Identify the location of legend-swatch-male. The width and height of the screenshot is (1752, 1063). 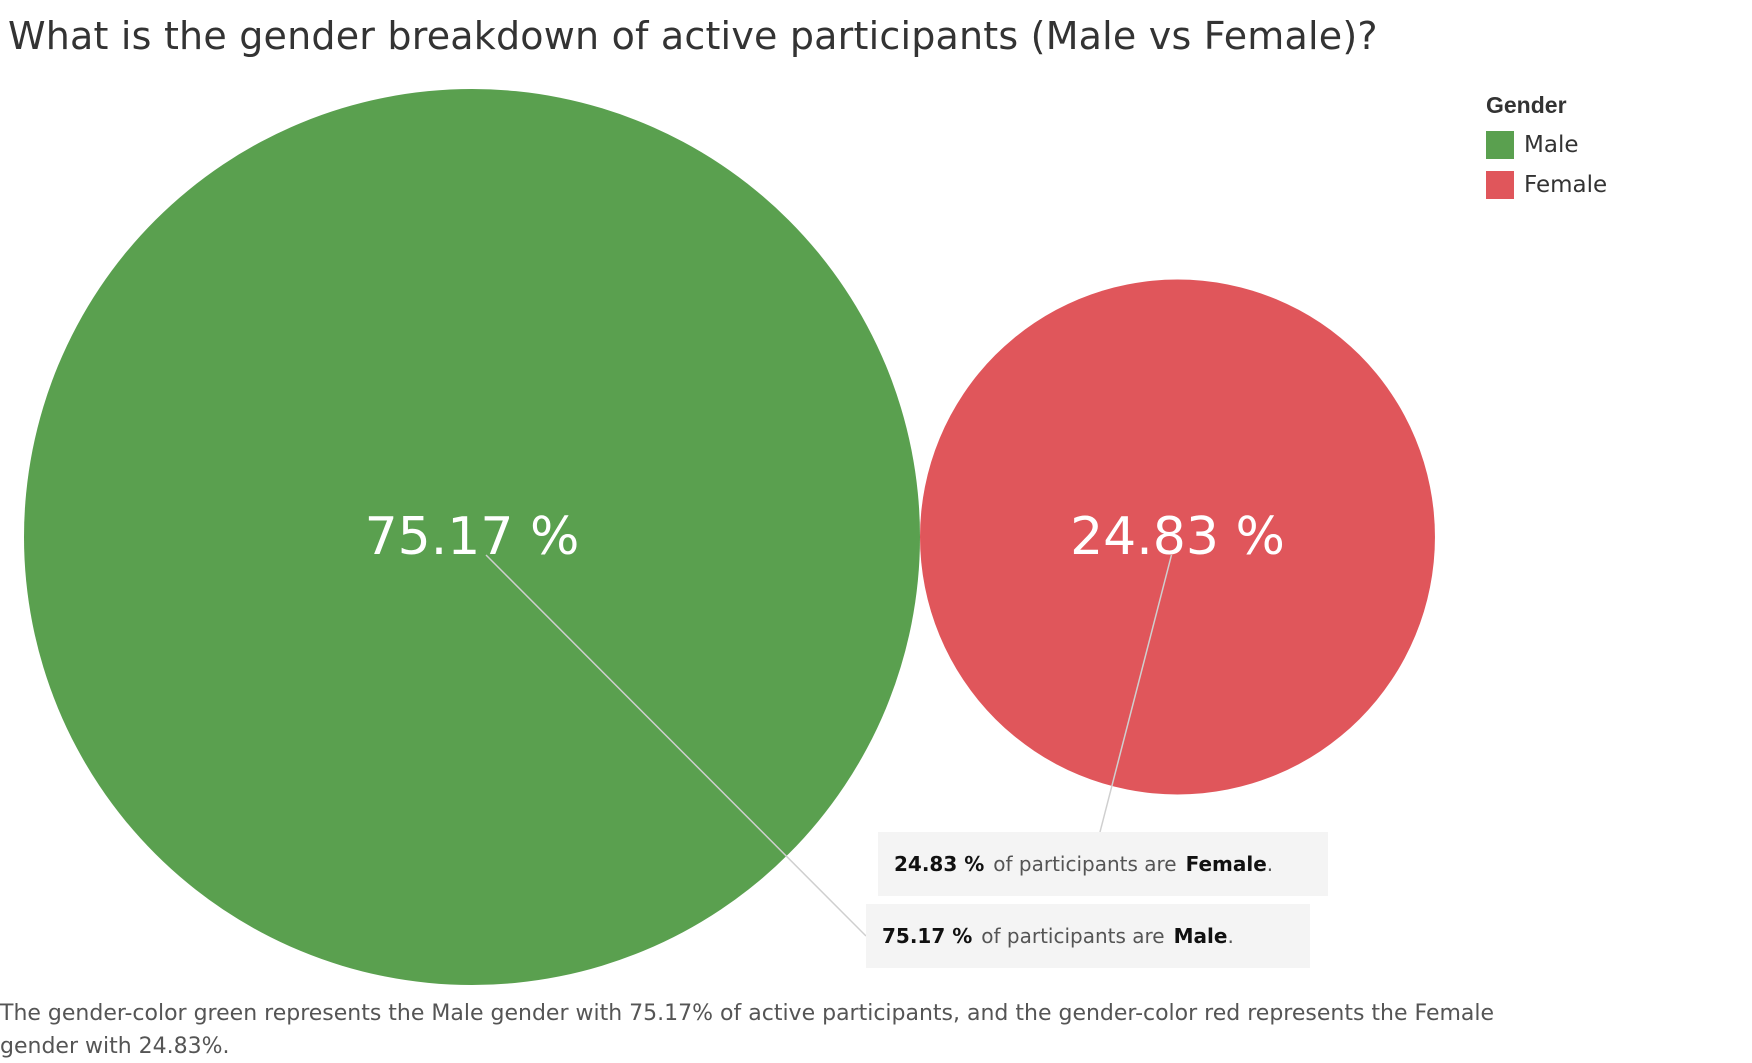
(1500, 145).